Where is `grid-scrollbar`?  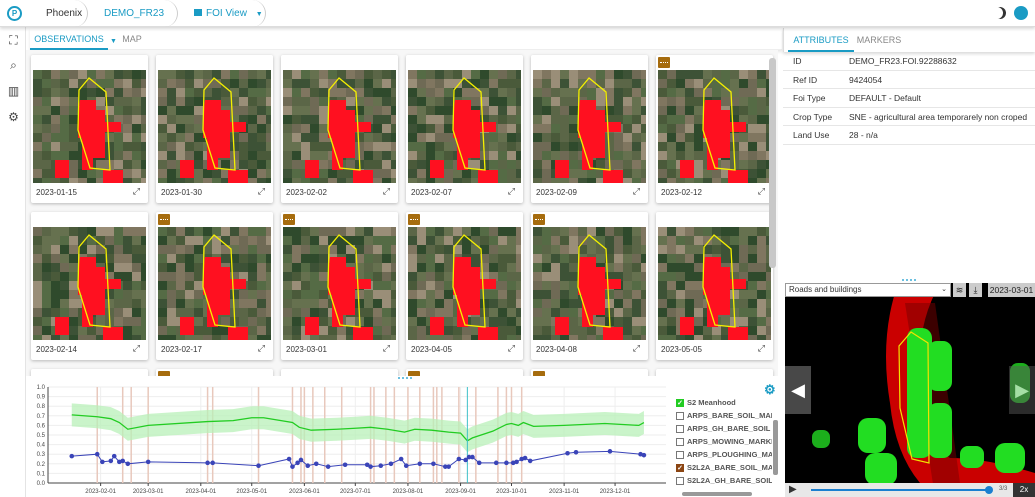 grid-scrollbar is located at coordinates (772, 163).